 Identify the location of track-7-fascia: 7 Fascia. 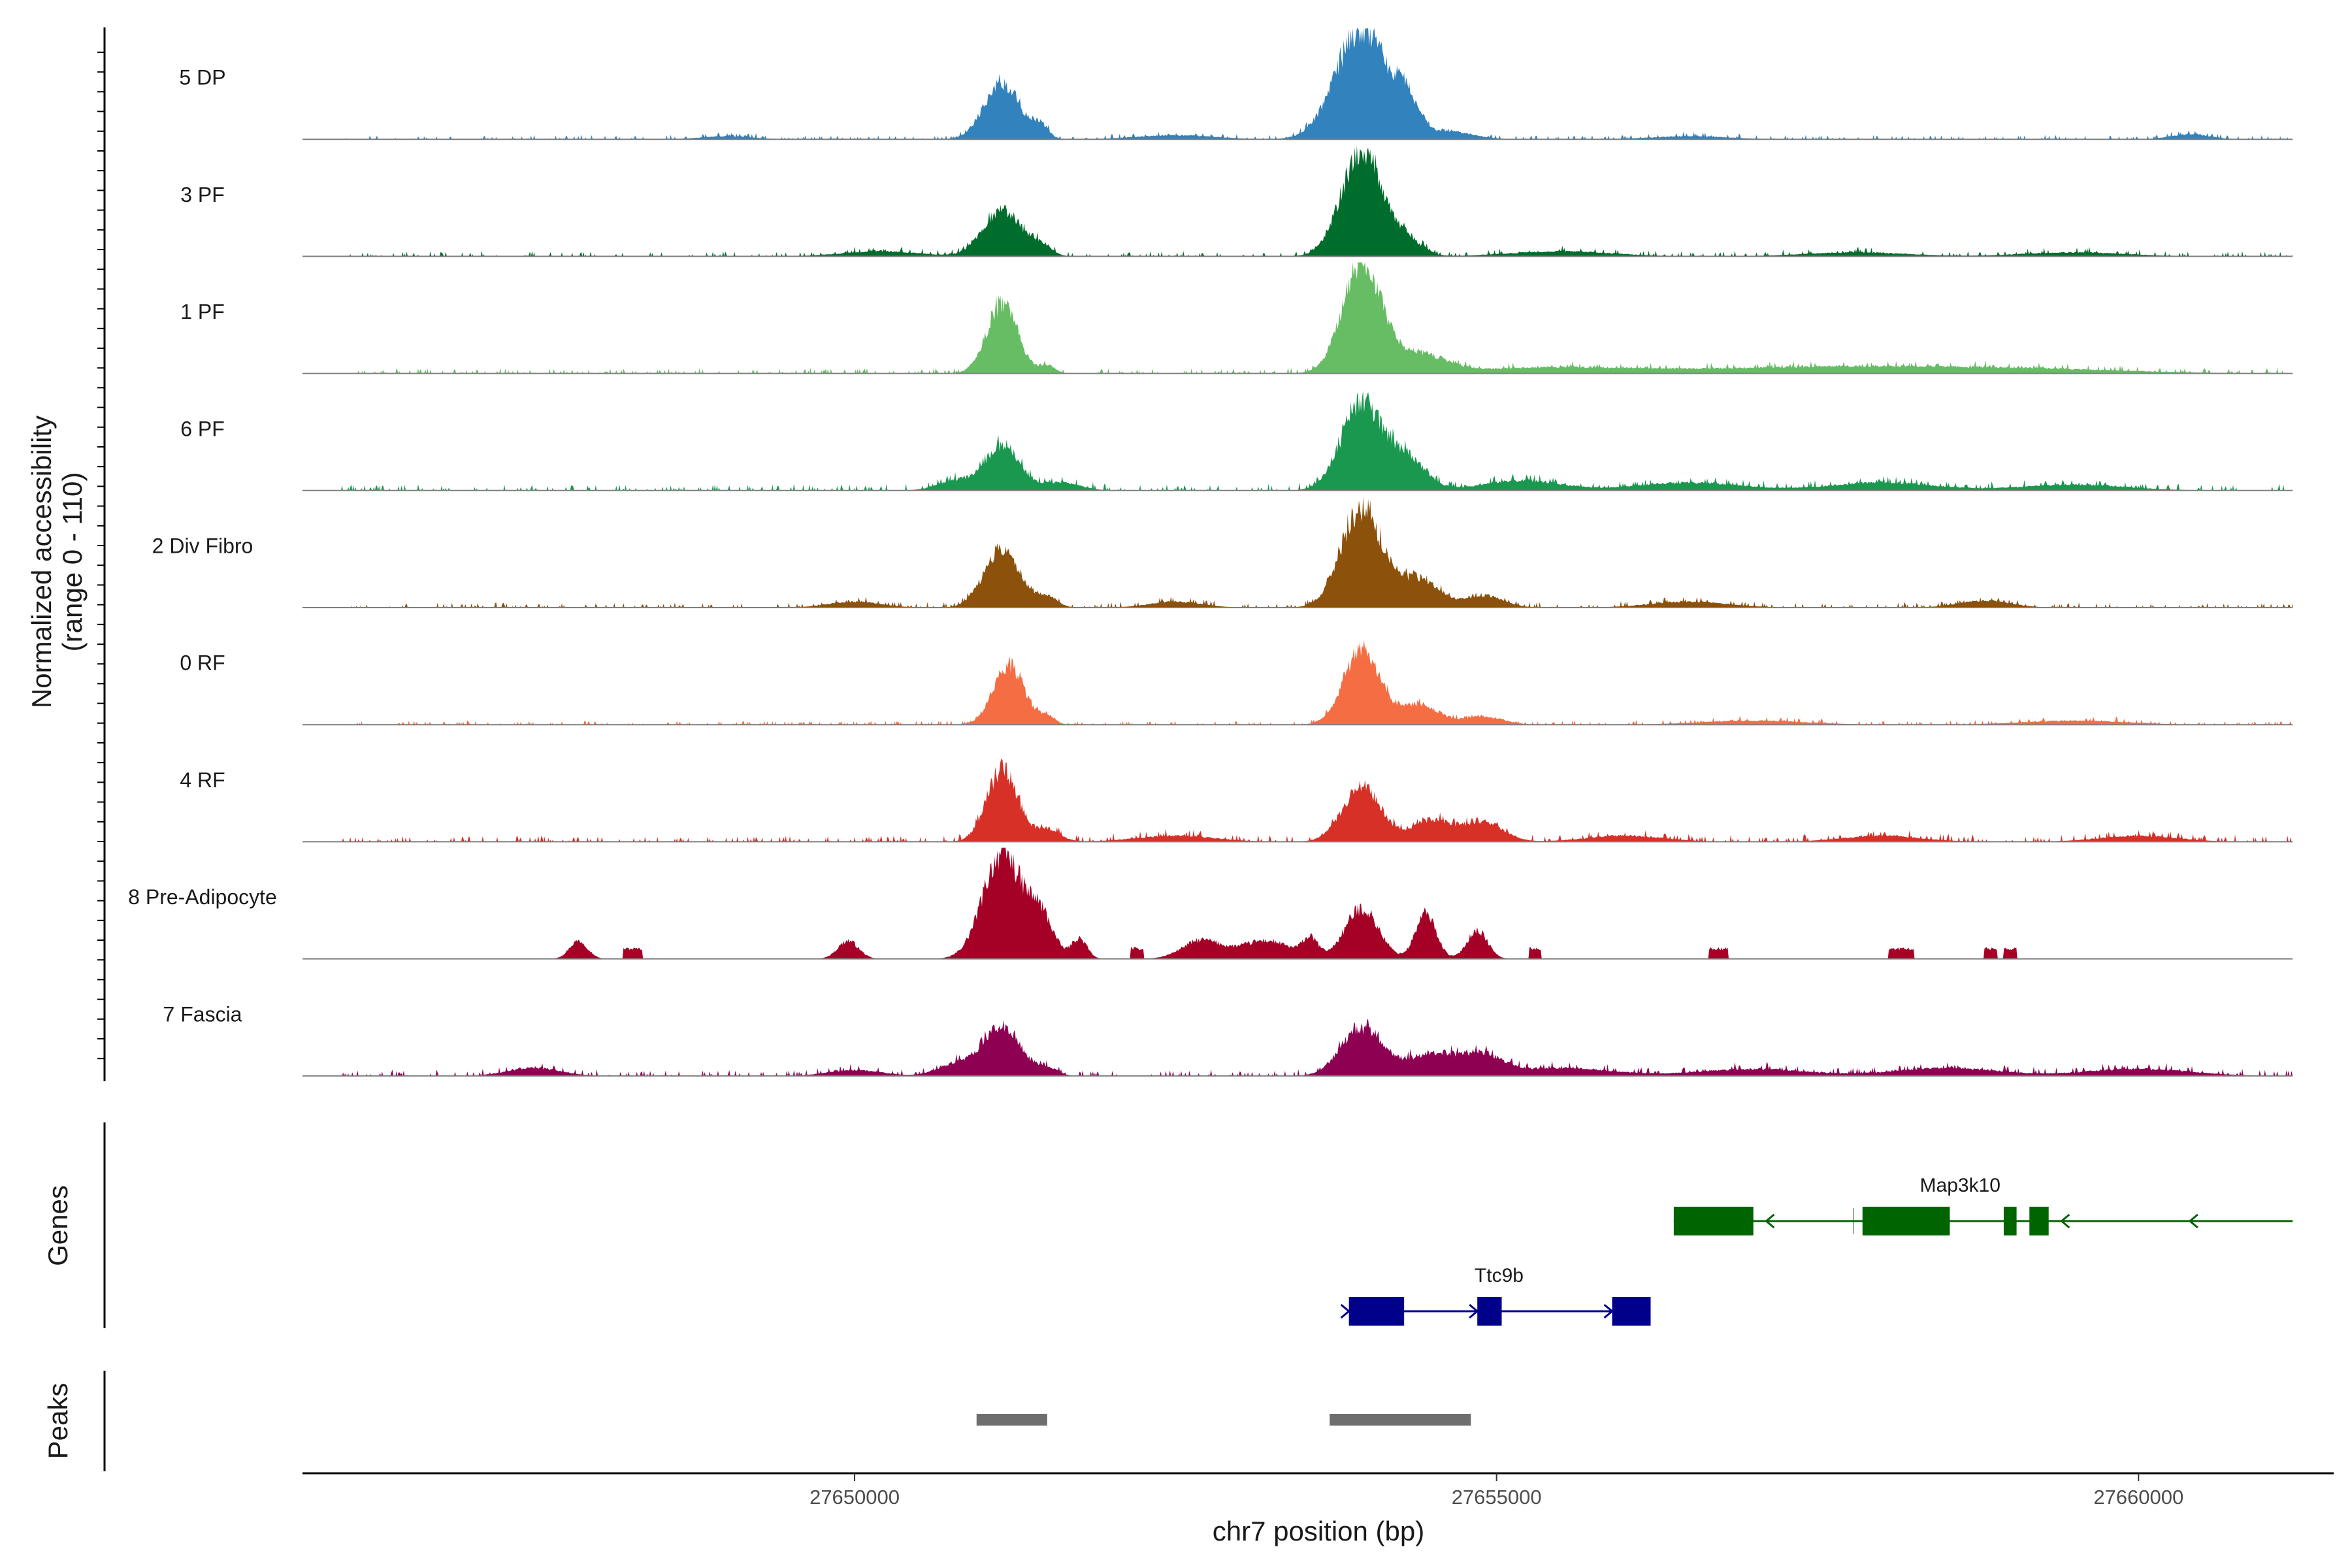
(1228, 1039).